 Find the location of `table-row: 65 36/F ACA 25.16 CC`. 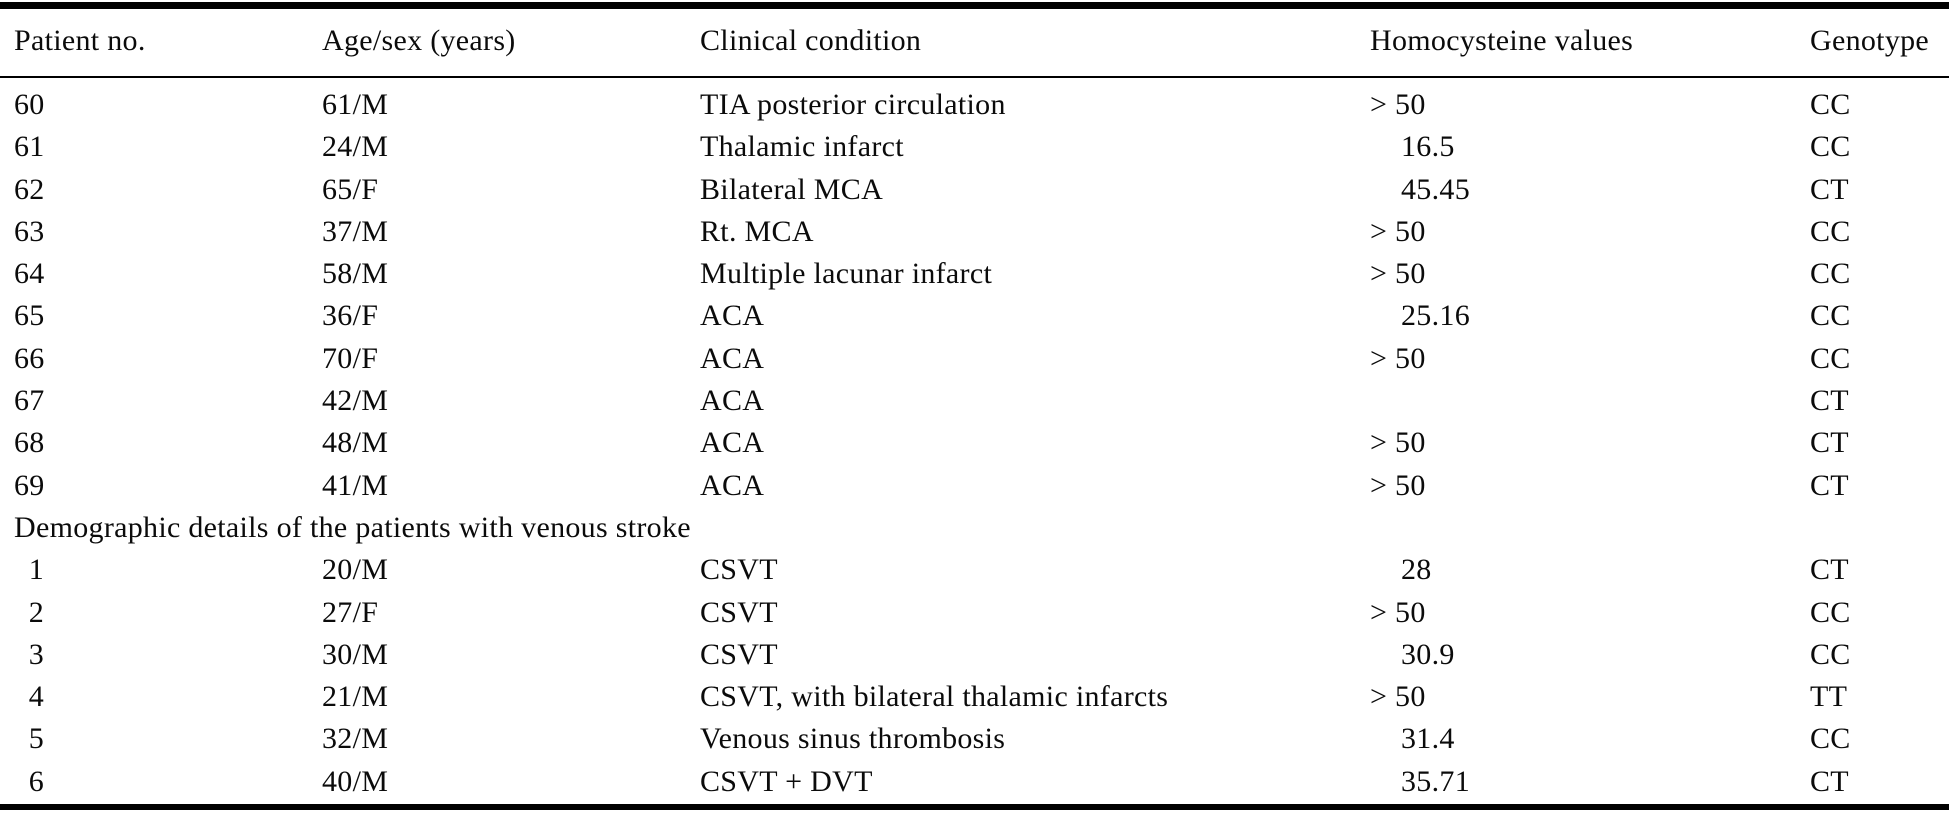

table-row: 65 36/F ACA 25.16 CC is located at coordinates (974, 316).